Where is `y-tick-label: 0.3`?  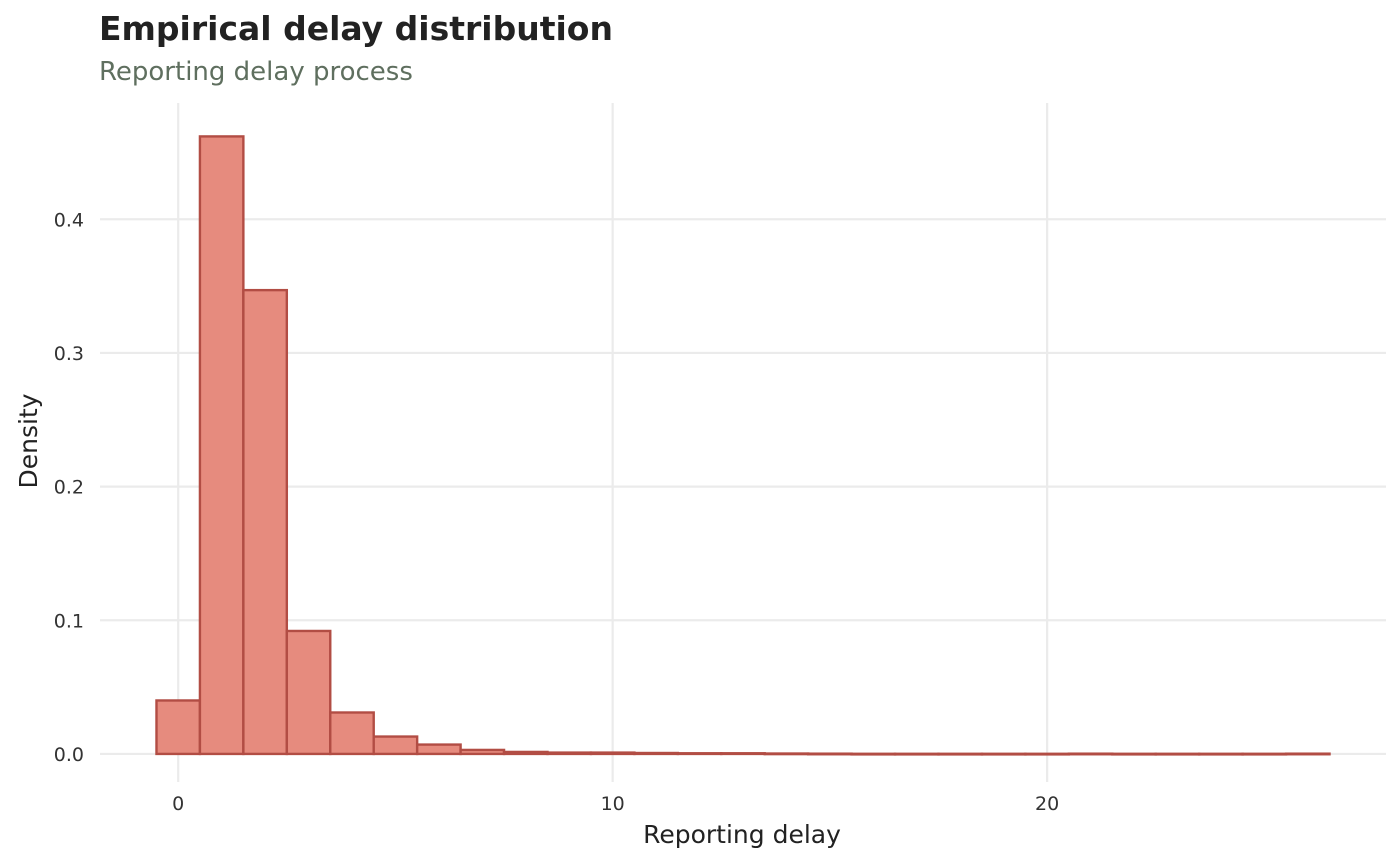 y-tick-label: 0.3 is located at coordinates (69, 354).